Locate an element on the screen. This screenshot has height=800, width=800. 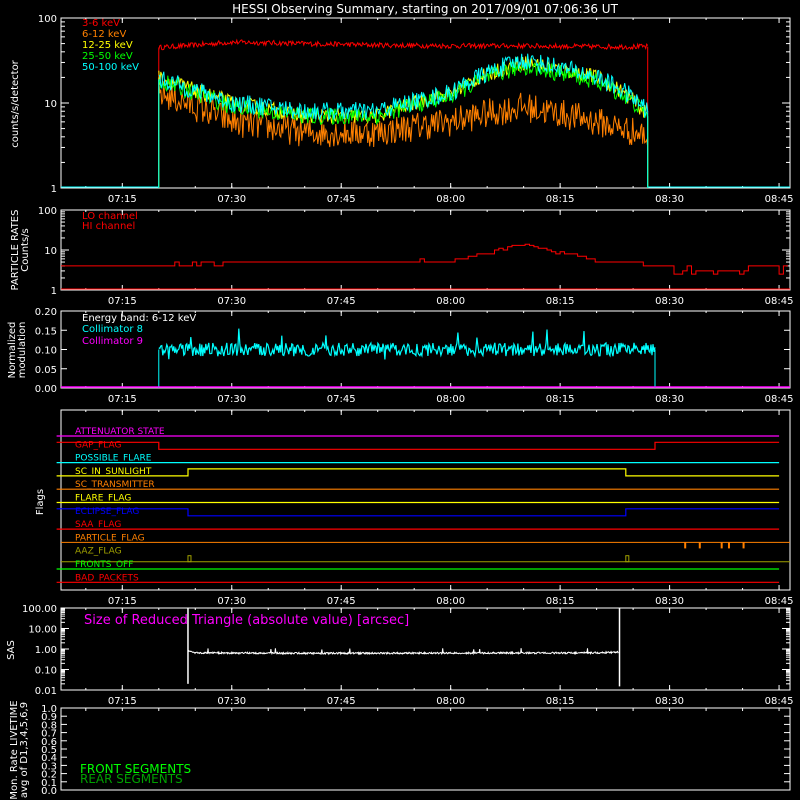
flag-label-3: SC_IN_SUNLIGHT is located at coordinates (113, 472).